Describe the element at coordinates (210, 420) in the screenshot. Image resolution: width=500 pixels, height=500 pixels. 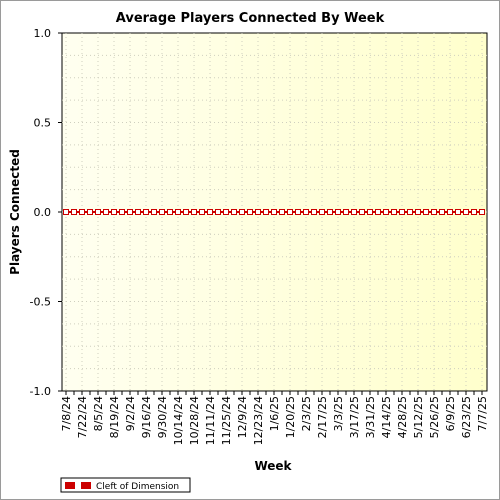
I see `x-tick-label: 11/11/24` at that location.